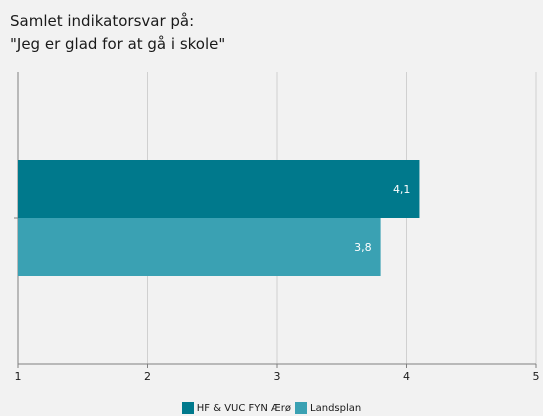 Image resolution: width=543 pixels, height=416 pixels. I want to click on x-tick-label-3: 3, so click(277, 376).